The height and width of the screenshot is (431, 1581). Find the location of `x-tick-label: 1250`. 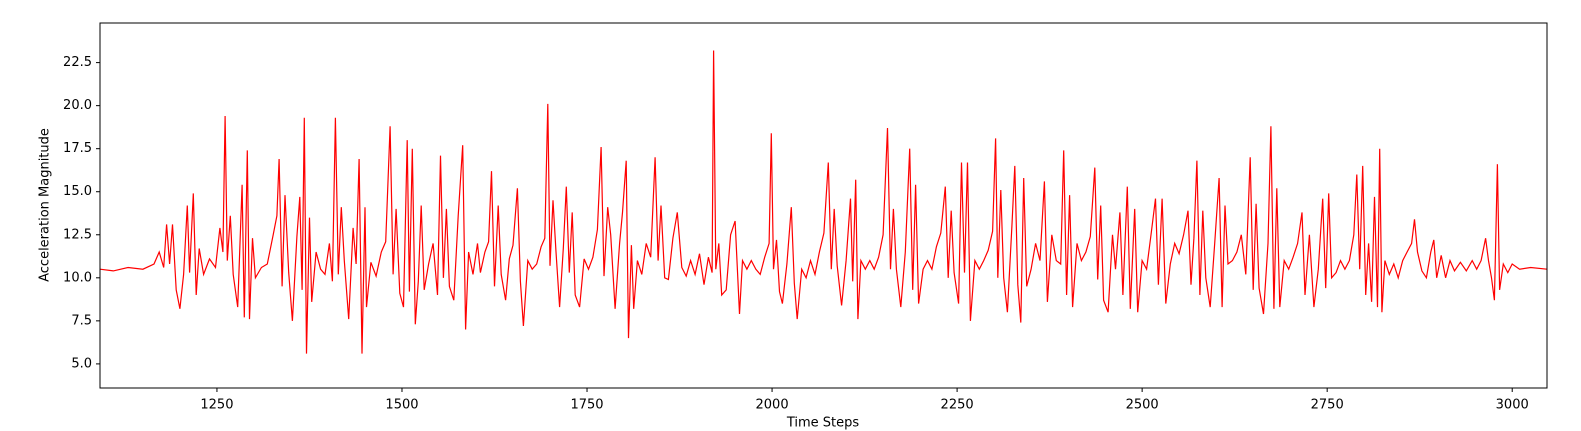

x-tick-label: 1250 is located at coordinates (216, 405).